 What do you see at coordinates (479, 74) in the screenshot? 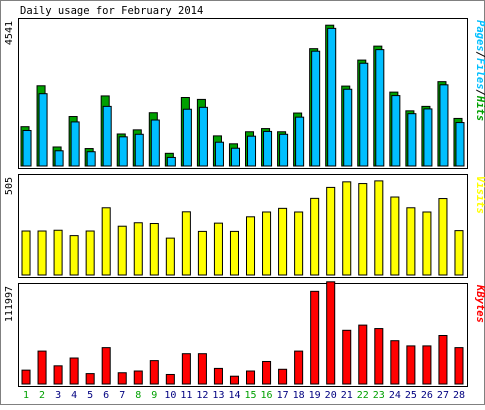
I see `hits-panel-legend-files: Files` at bounding box center [479, 74].